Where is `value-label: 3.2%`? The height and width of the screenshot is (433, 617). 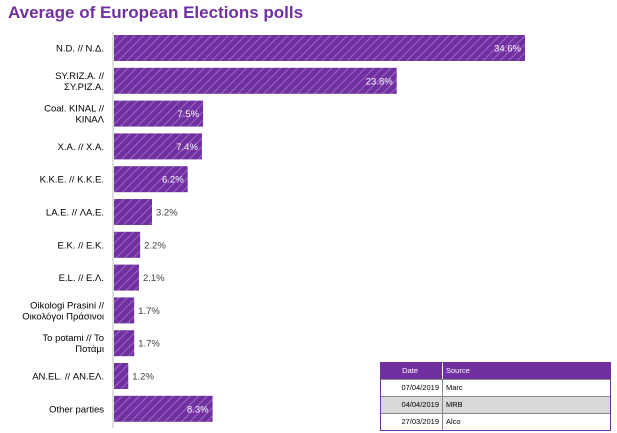
value-label: 3.2% is located at coordinates (167, 213).